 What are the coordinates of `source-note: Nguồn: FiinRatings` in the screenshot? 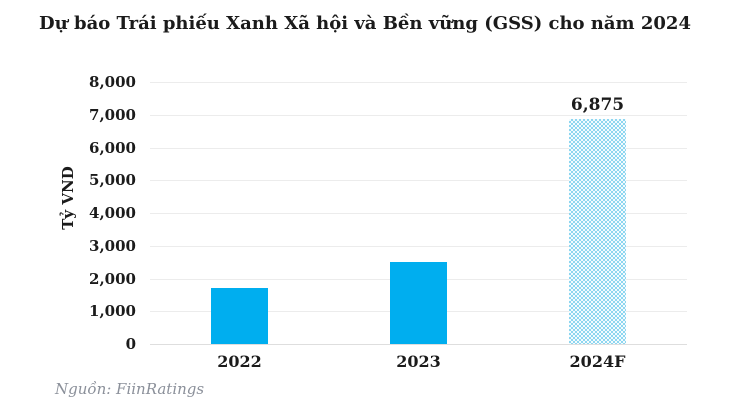 It's located at (130, 389).